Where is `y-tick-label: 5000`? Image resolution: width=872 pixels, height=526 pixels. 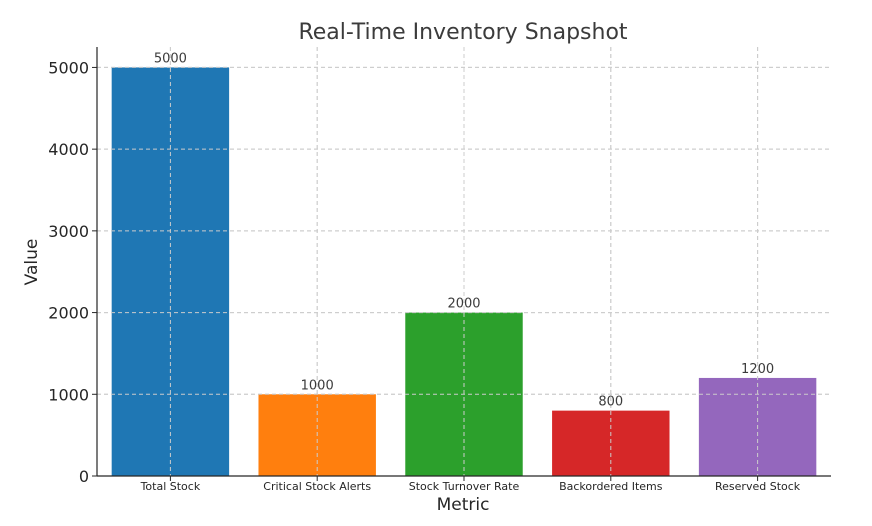 y-tick-label: 5000 is located at coordinates (68, 67).